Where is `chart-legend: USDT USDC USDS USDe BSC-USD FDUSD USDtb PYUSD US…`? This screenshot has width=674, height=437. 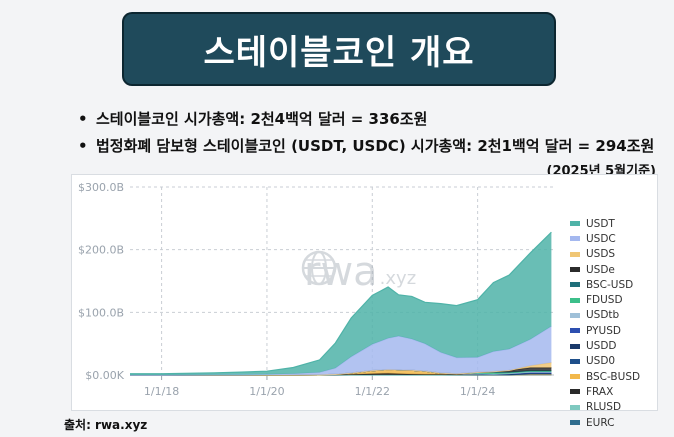 chart-legend: USDT USDC USDS USDe BSC-USD FDUSD USDtb PYUSD US… is located at coordinates (605, 323).